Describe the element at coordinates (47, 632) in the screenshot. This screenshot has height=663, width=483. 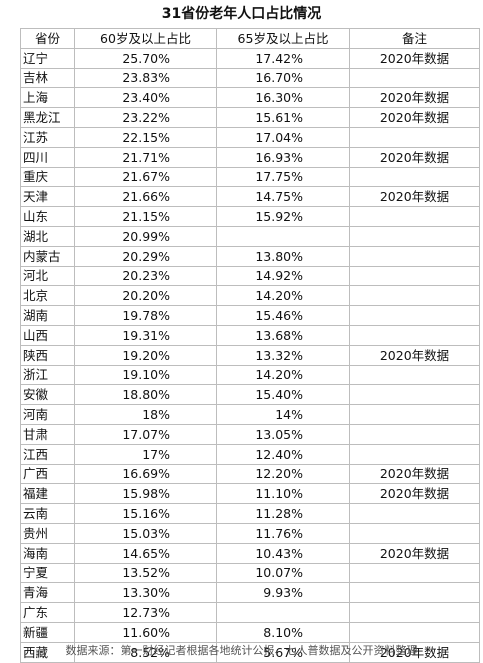
I see `province-cell: 新疆` at that location.